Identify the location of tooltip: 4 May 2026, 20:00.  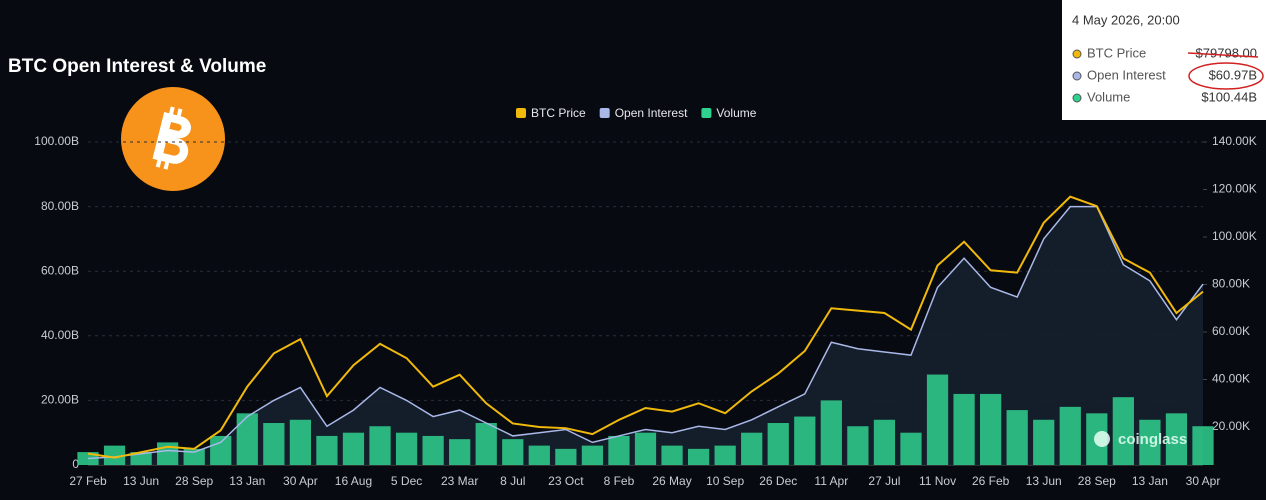
(1164, 60).